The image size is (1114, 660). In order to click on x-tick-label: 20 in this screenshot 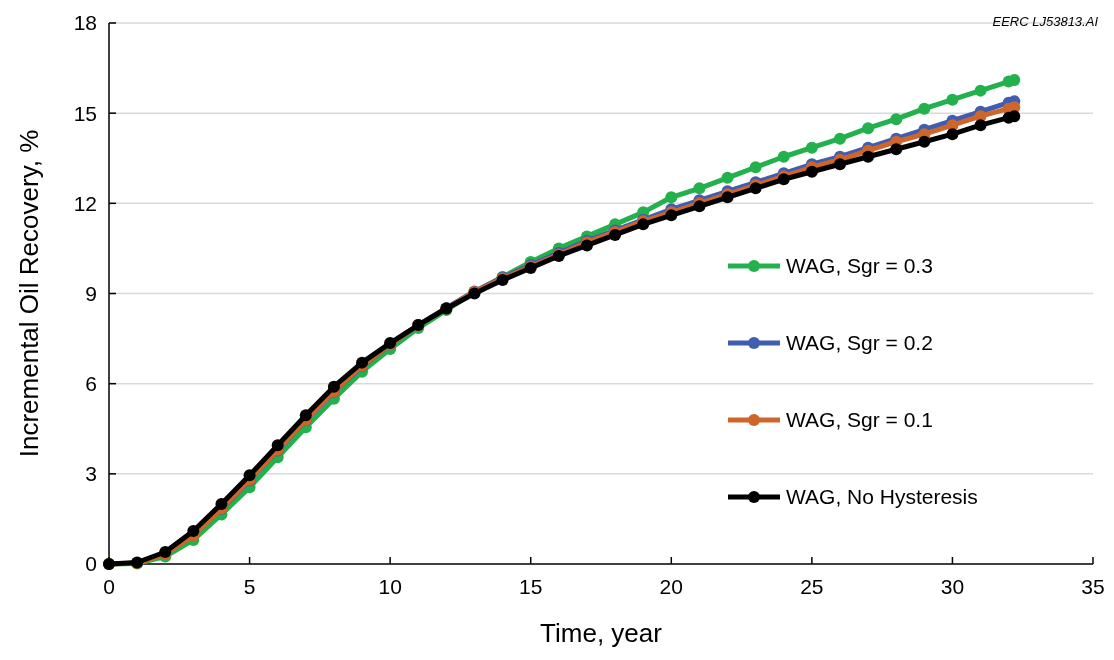, I will do `click(671, 586)`.